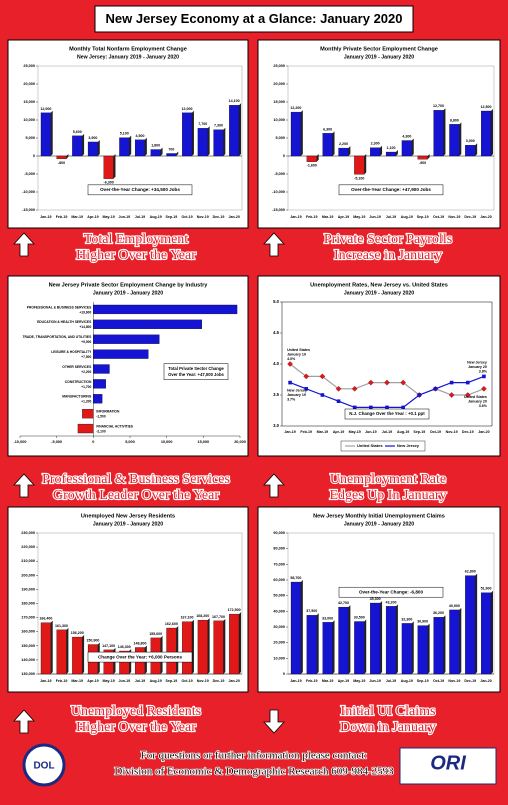  Describe the element at coordinates (422, 622) in the screenshot. I see `value-label: 30,900` at that location.